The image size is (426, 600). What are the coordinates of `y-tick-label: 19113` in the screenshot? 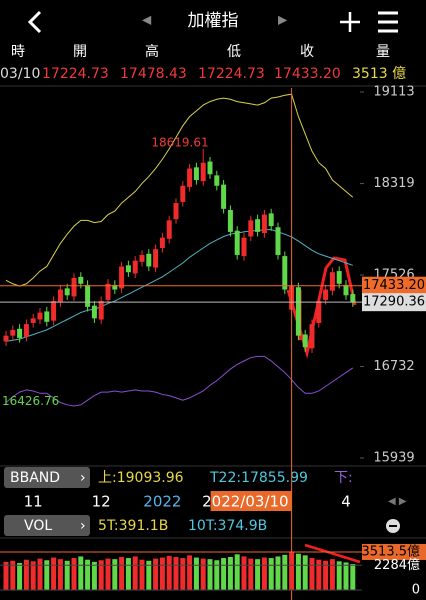 It's located at (393, 92).